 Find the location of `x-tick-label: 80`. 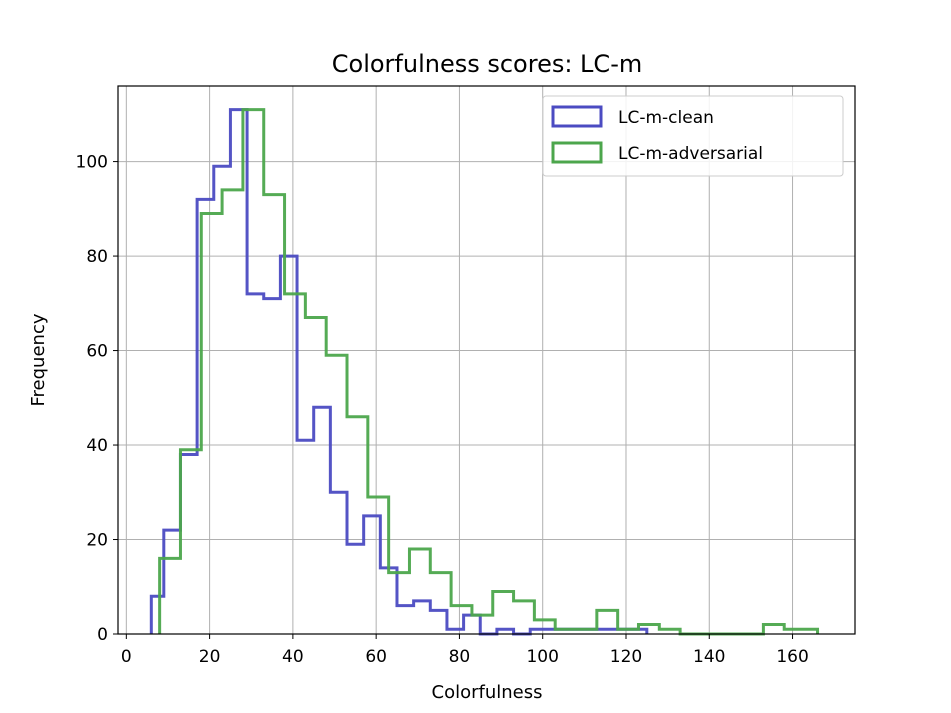

x-tick-label: 80 is located at coordinates (460, 657).